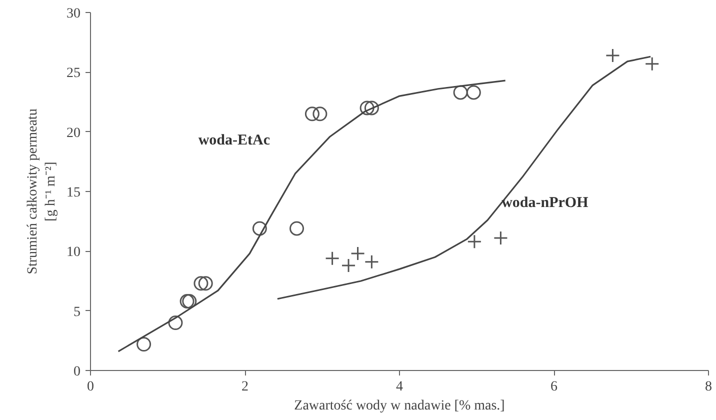  What do you see at coordinates (73, 193) in the screenshot?
I see `y-tick-label: 15` at bounding box center [73, 193].